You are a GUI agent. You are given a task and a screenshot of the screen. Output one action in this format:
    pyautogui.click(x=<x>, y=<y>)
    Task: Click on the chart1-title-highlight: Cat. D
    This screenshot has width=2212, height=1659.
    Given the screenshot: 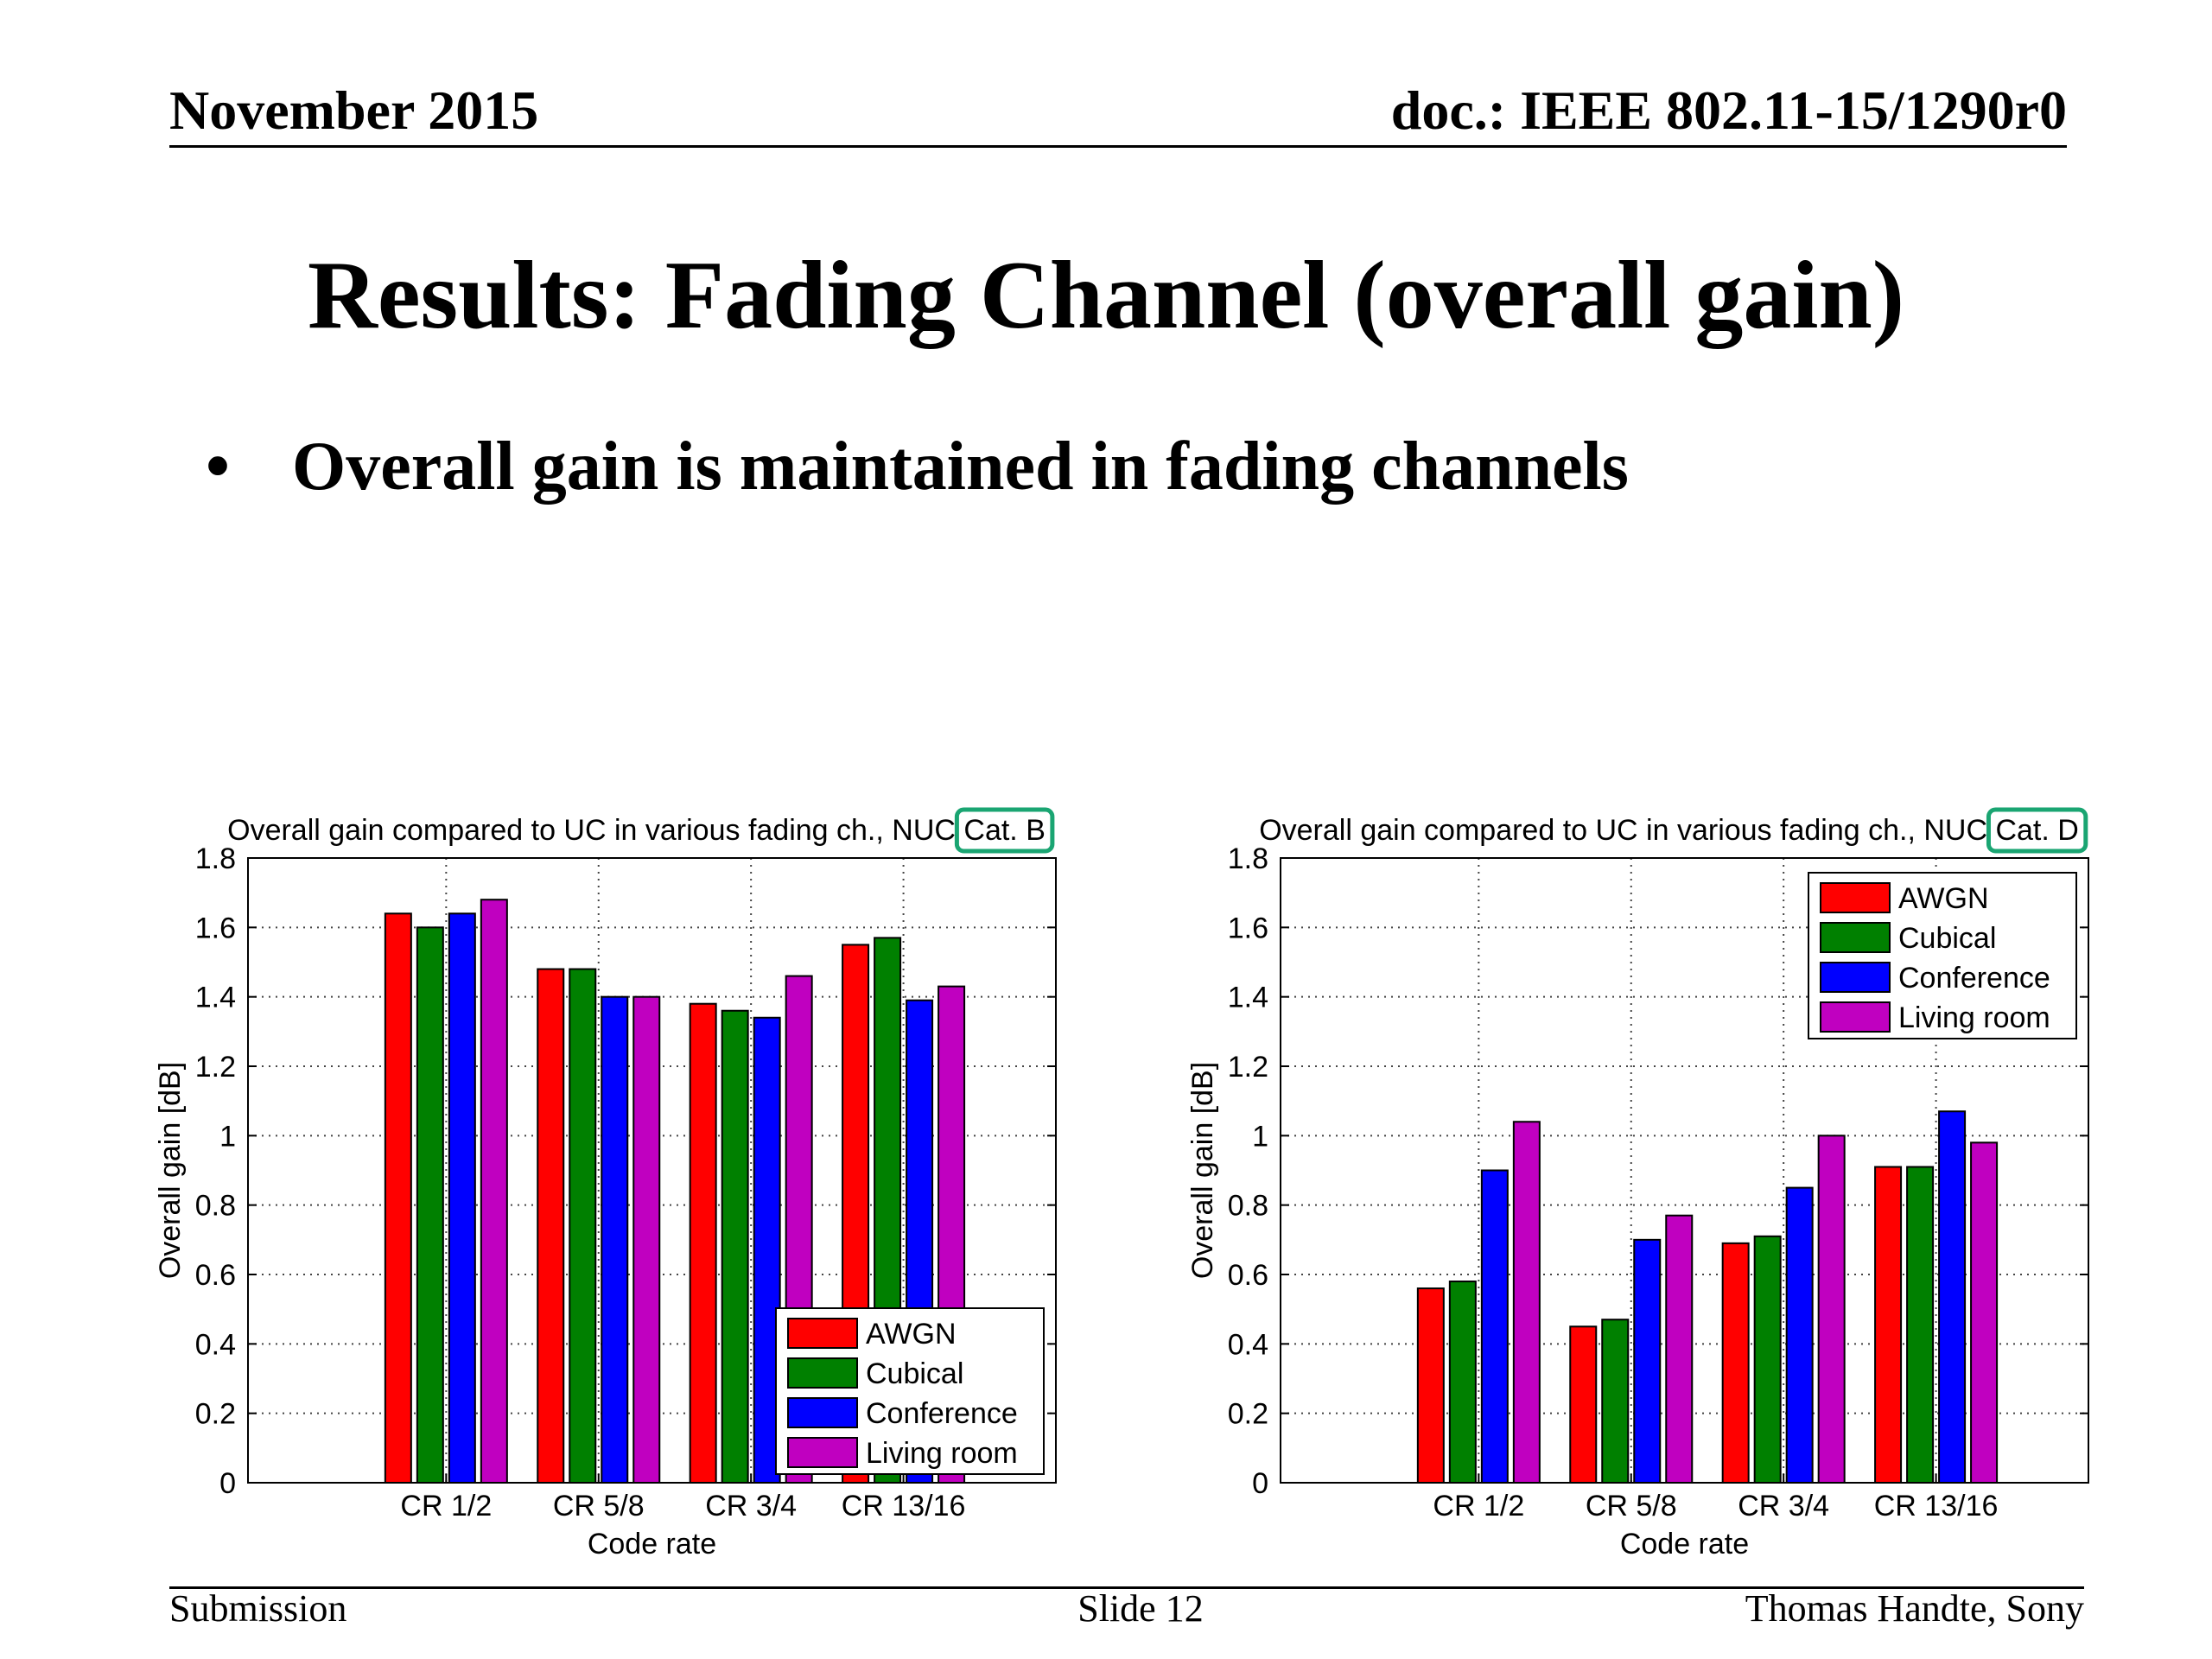 What is the action you would take?
    pyautogui.click(x=2036, y=830)
    